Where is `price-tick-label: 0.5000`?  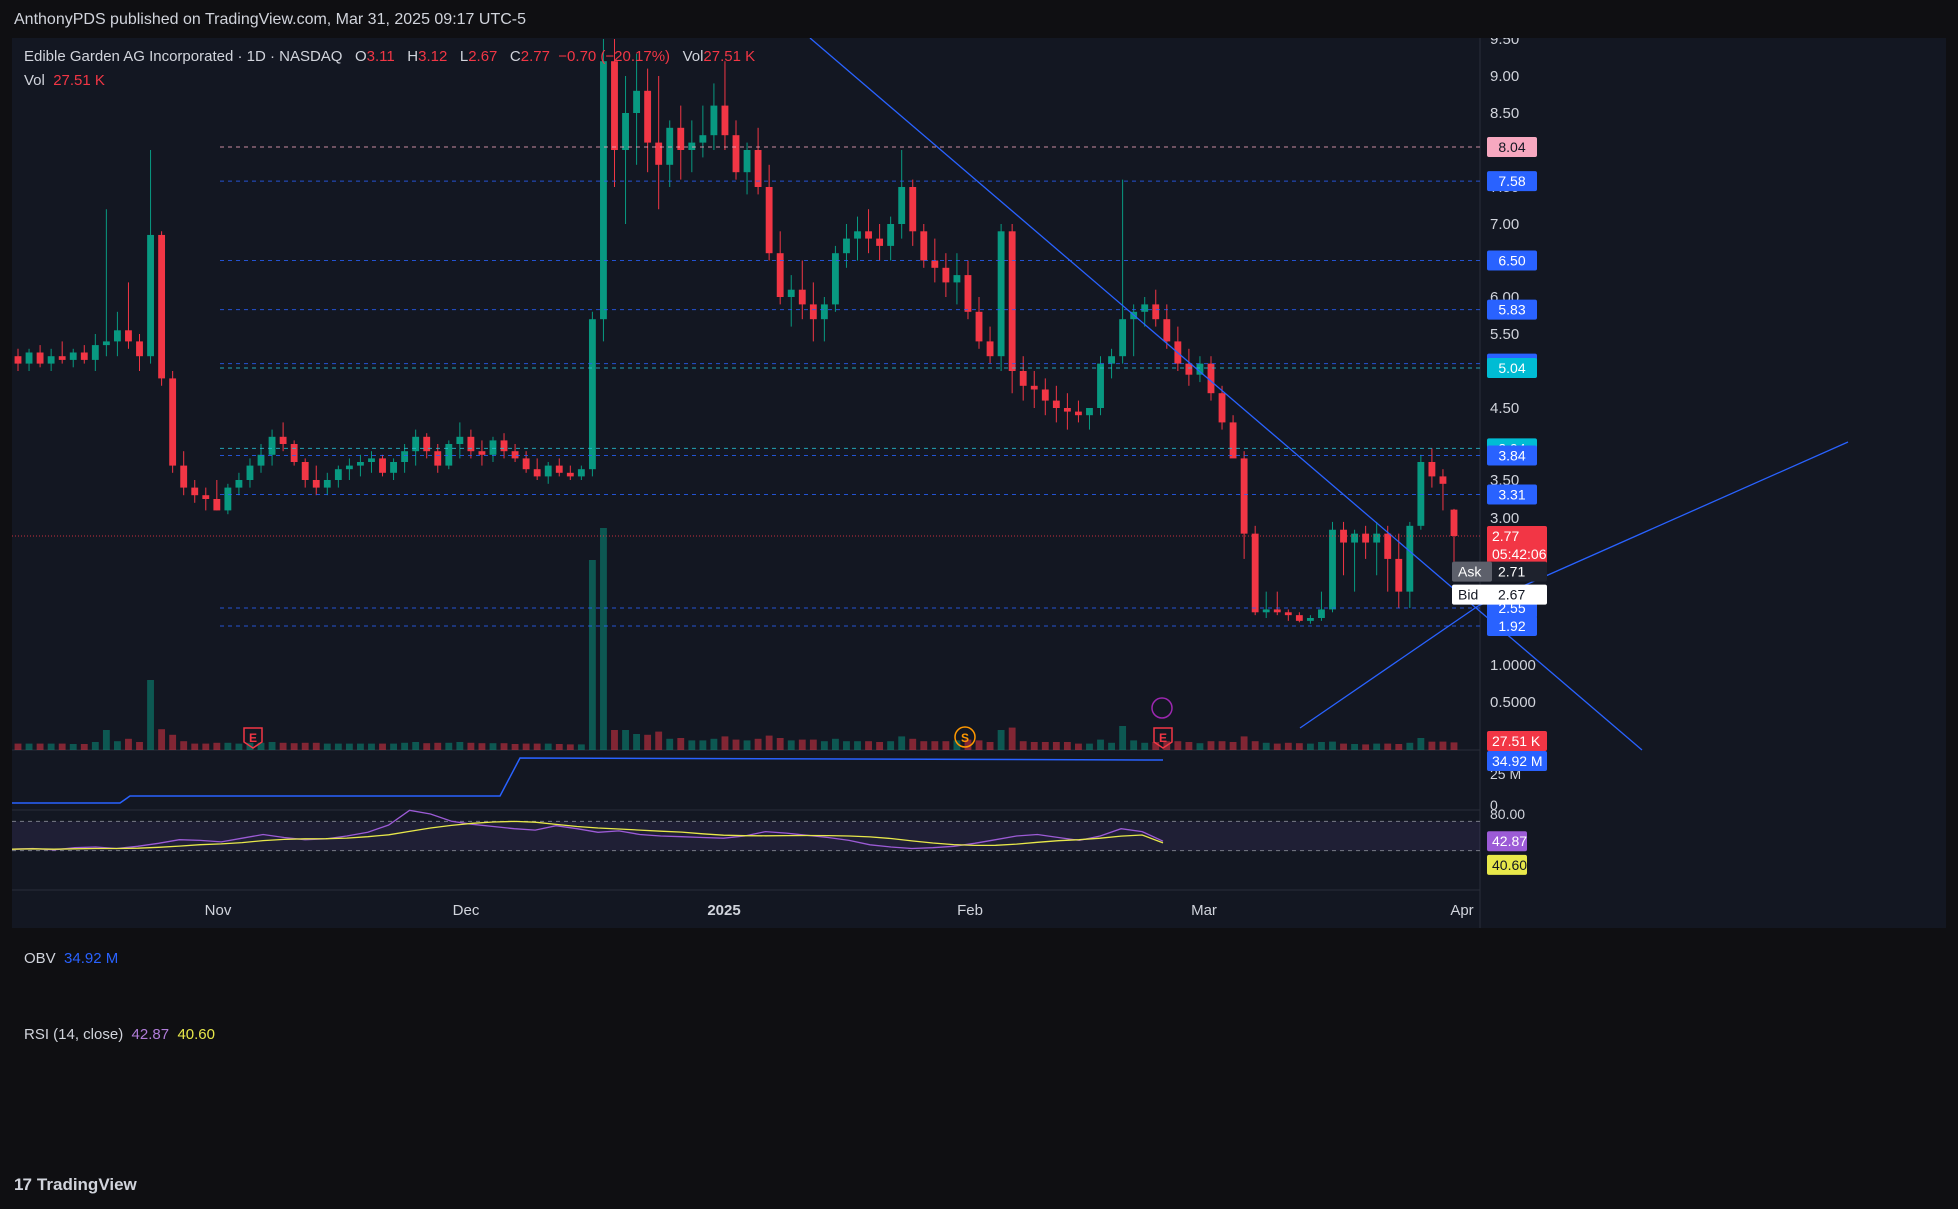
price-tick-label: 0.5000 is located at coordinates (1513, 702).